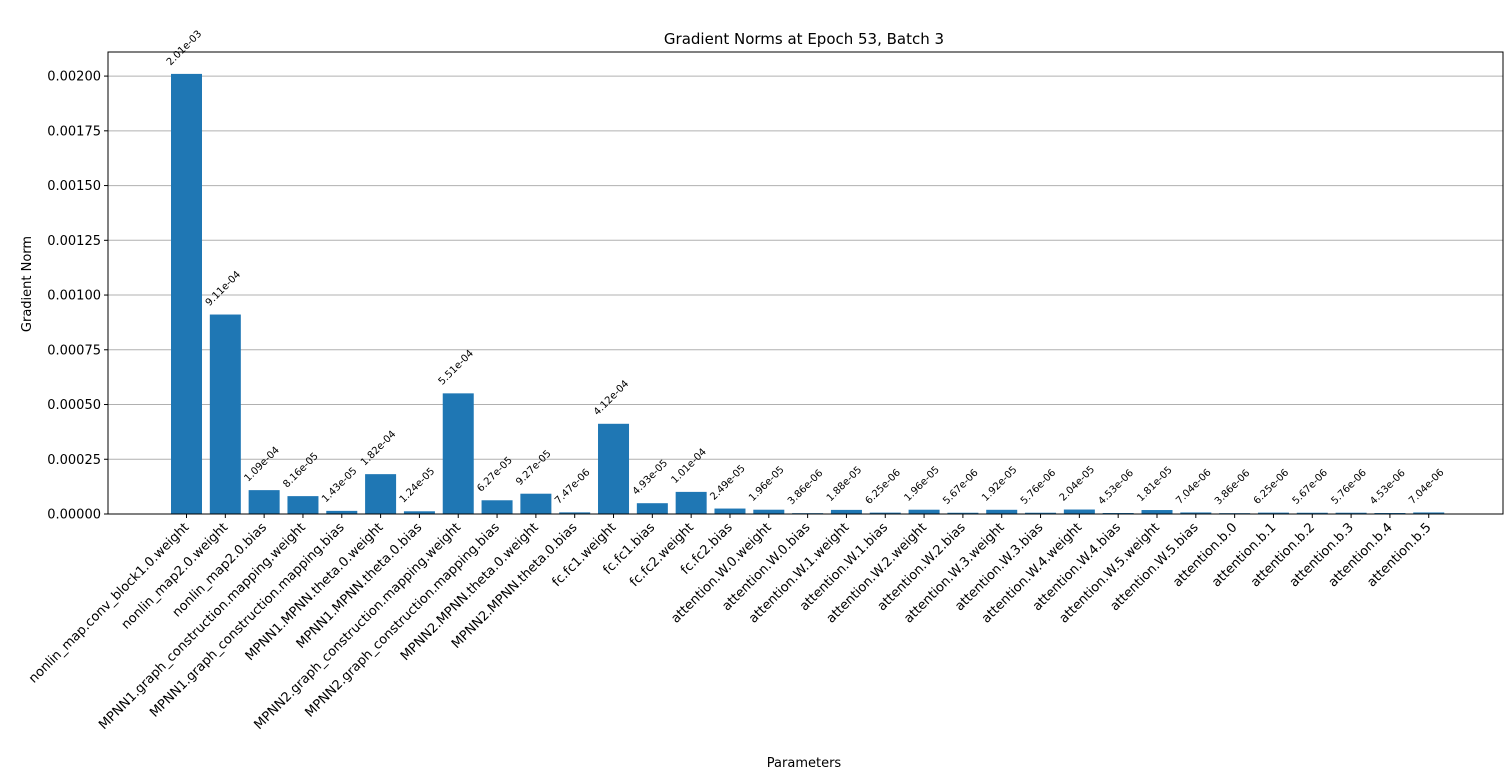 Image resolution: width=1512 pixels, height=779 pixels. Describe the element at coordinates (27, 284) in the screenshot. I see `y-axis-title: Gradient Norm` at that location.